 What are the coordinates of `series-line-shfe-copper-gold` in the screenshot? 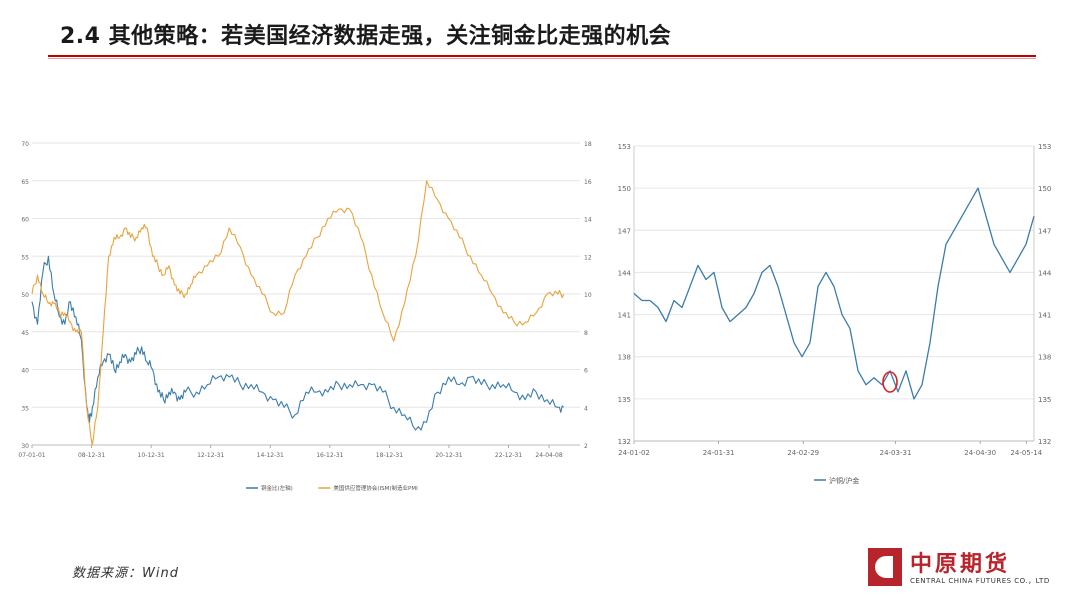 It's located at (834, 293).